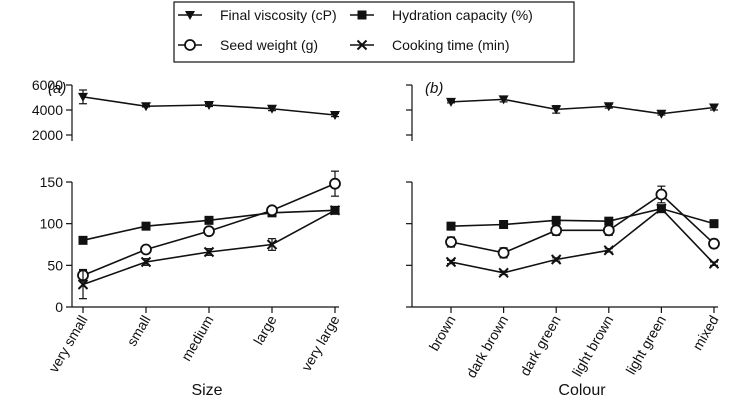 This screenshot has height=407, width=750. I want to click on legend-item-cooking: Cooking time (min), so click(429, 45).